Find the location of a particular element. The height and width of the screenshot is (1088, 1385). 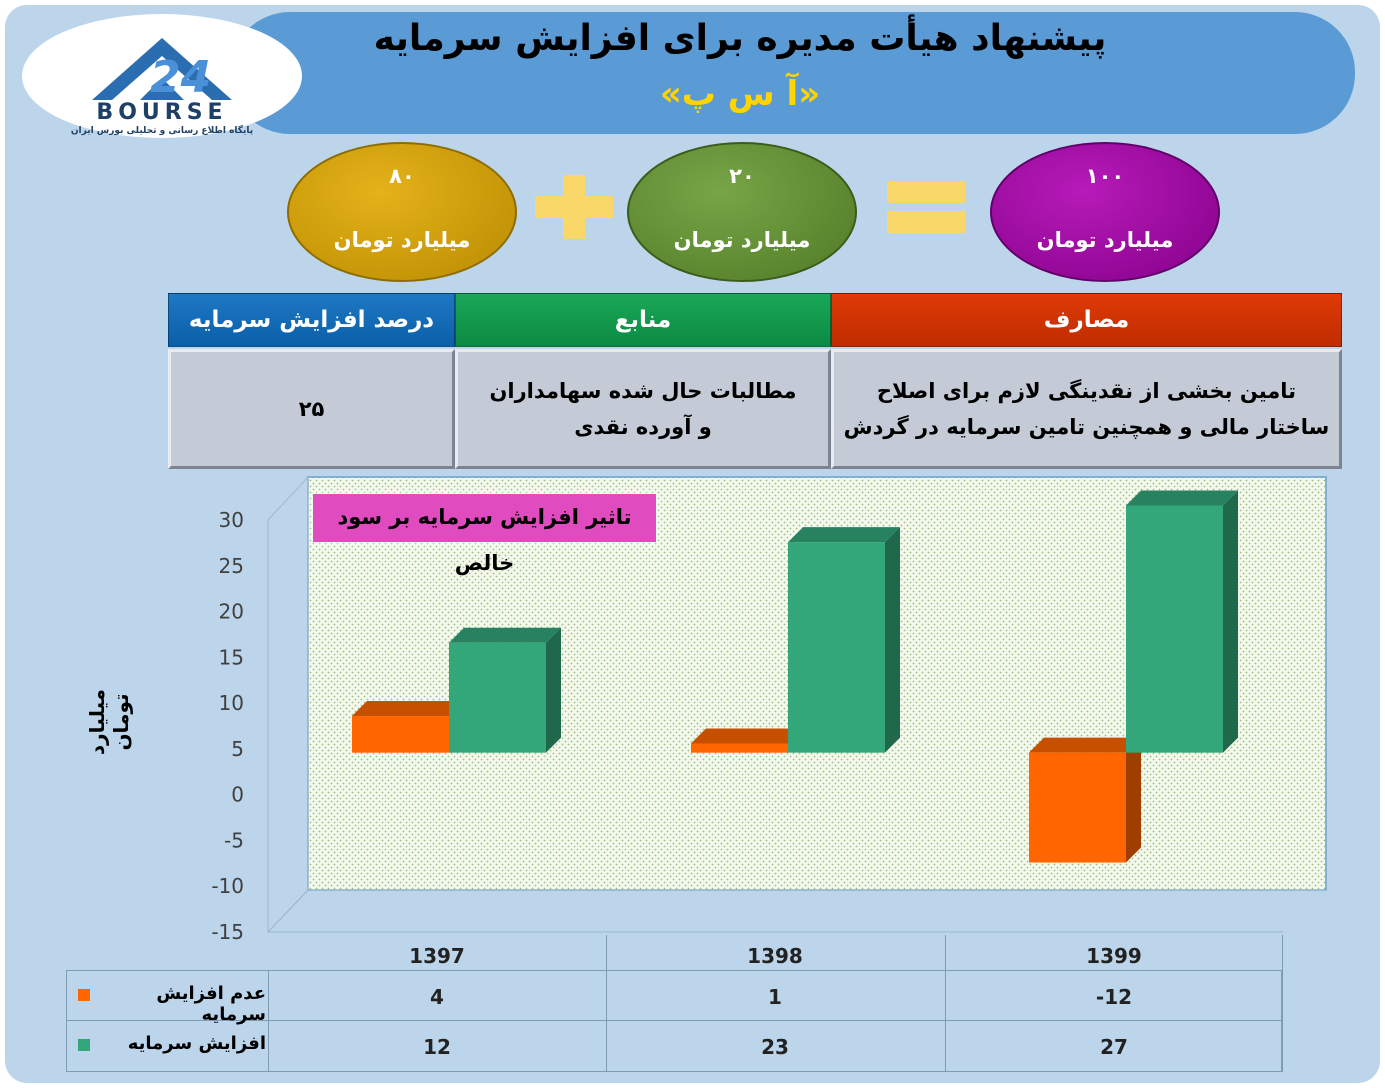

chart-data-table is located at coordinates (674, 1021).